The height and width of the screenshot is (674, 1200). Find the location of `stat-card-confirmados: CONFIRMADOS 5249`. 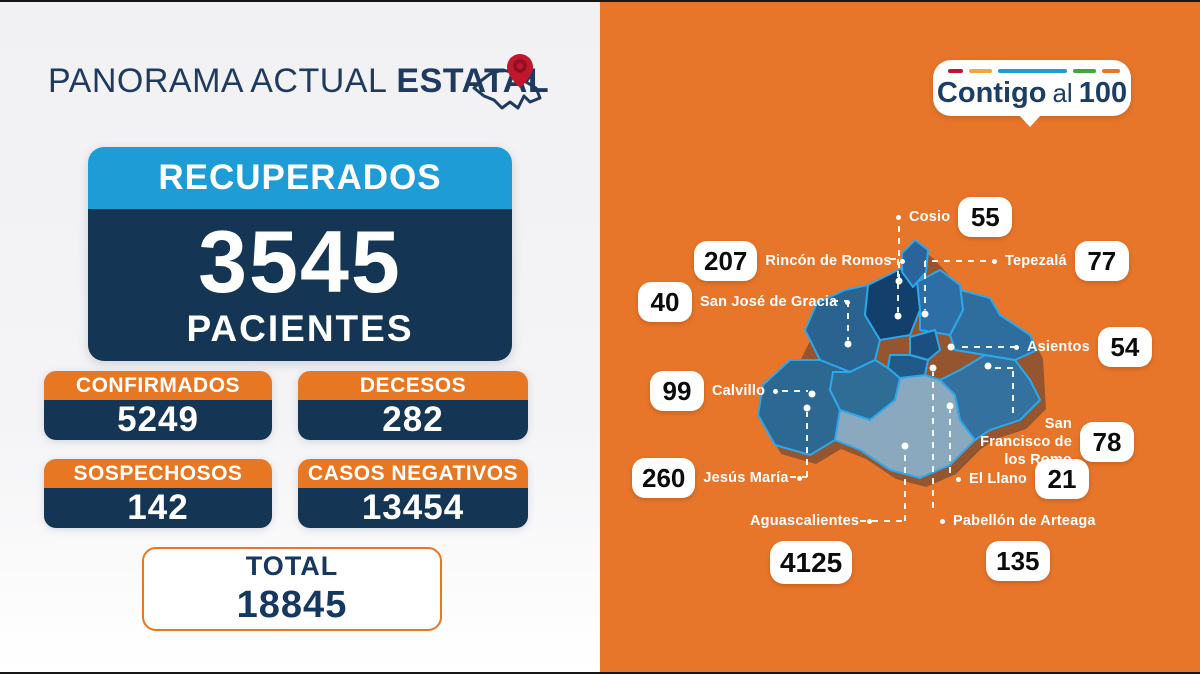

stat-card-confirmados: CONFIRMADOS 5249 is located at coordinates (158, 405).